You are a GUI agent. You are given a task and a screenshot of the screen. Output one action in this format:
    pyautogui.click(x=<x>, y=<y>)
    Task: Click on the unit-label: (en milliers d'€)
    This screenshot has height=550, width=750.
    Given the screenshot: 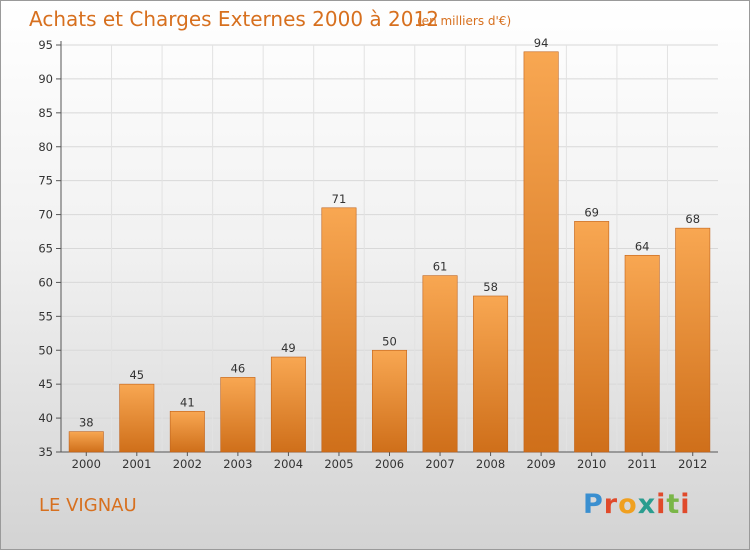 What is the action you would take?
    pyautogui.click(x=464, y=21)
    